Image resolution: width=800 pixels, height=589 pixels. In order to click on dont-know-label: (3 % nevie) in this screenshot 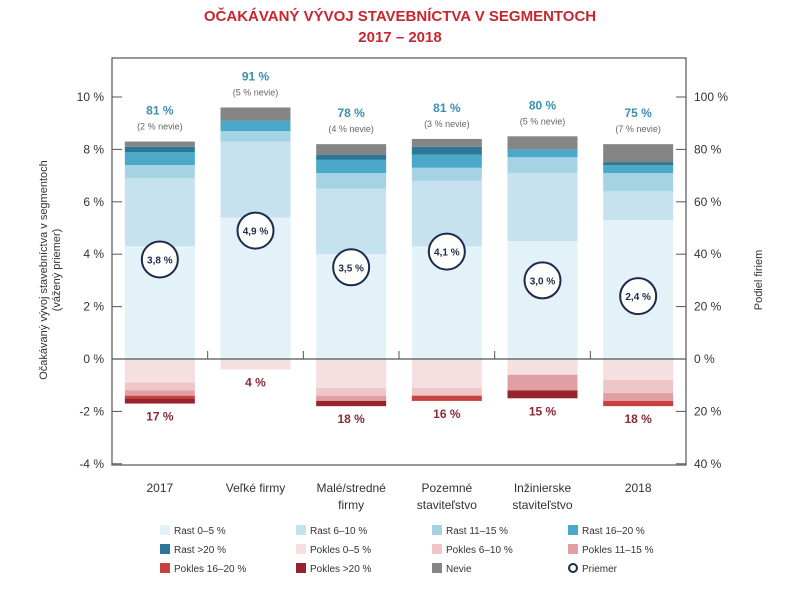, I will do `click(447, 124)`.